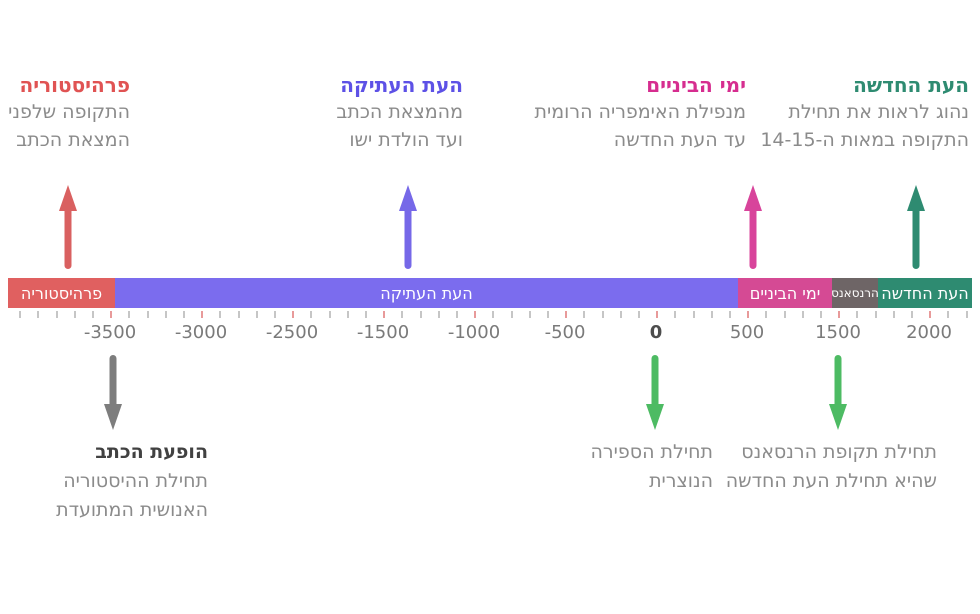 Image resolution: width=980 pixels, height=614 pixels. I want to click on bottom-annotation-renaissance-line-1: תחילת תקופת הרנסאנס, so click(839, 452).